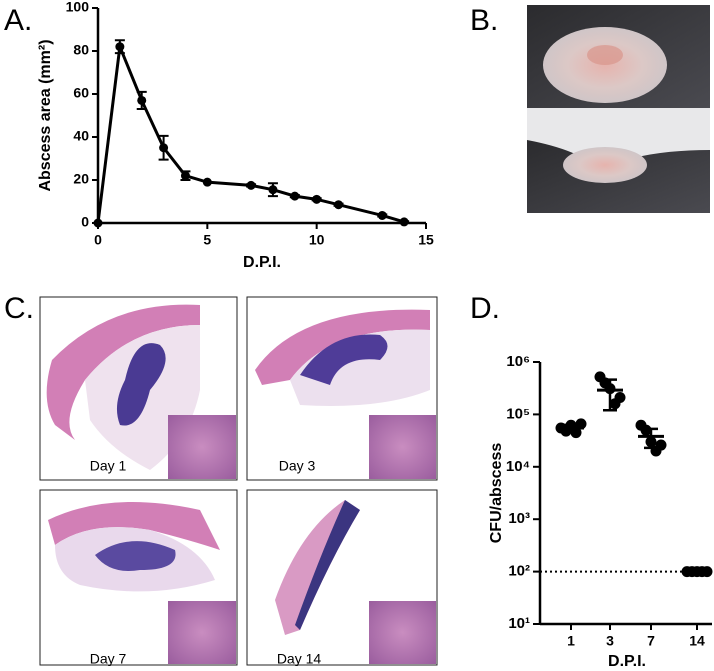  What do you see at coordinates (18, 20) in the screenshot?
I see `panel-label: A.` at bounding box center [18, 20].